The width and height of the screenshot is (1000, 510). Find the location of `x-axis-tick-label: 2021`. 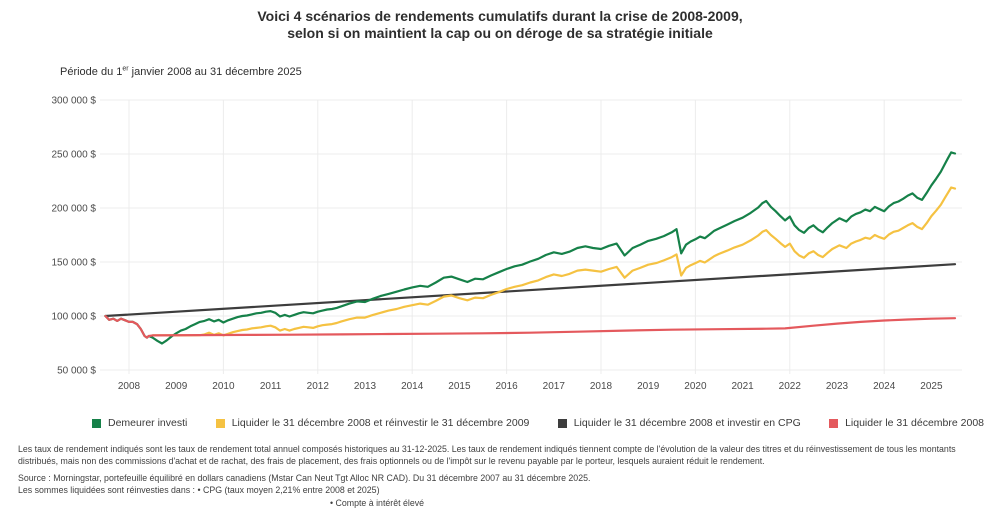

x-axis-tick-label: 2021 is located at coordinates (742, 386).